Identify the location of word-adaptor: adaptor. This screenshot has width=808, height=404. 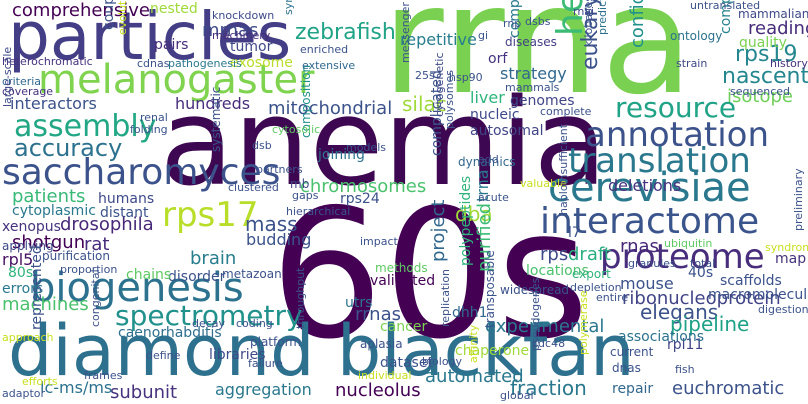
(24, 393).